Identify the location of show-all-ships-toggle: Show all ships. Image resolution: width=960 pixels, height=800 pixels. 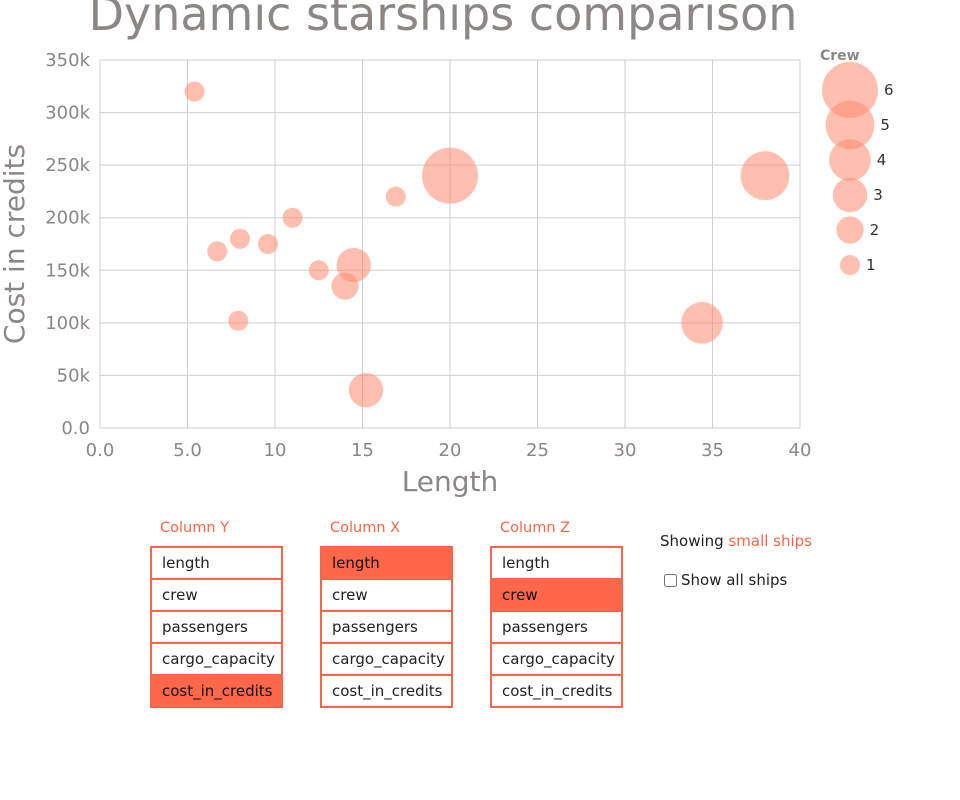
(725, 580).